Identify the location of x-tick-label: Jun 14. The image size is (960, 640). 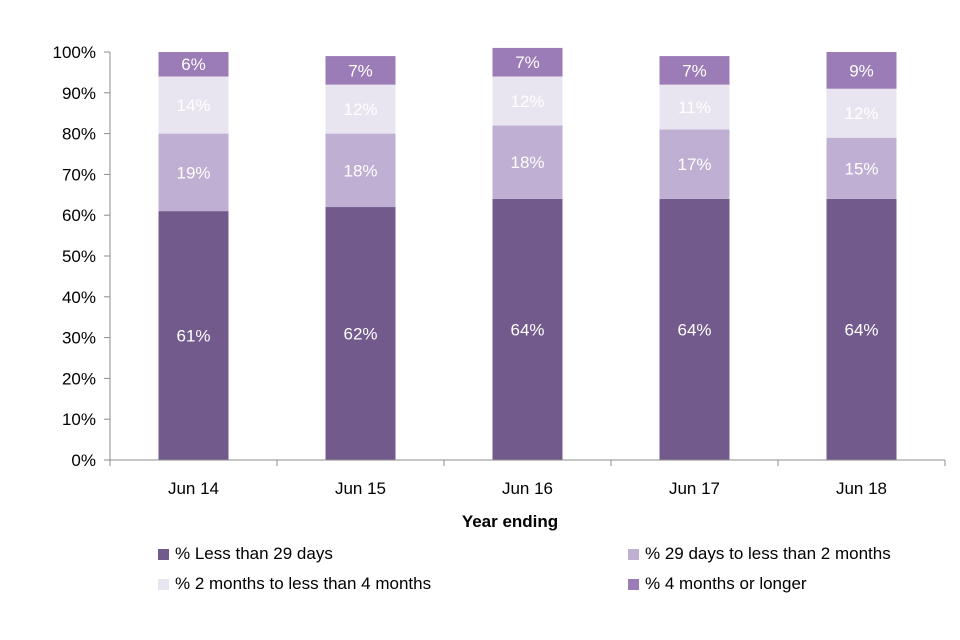
(193, 488).